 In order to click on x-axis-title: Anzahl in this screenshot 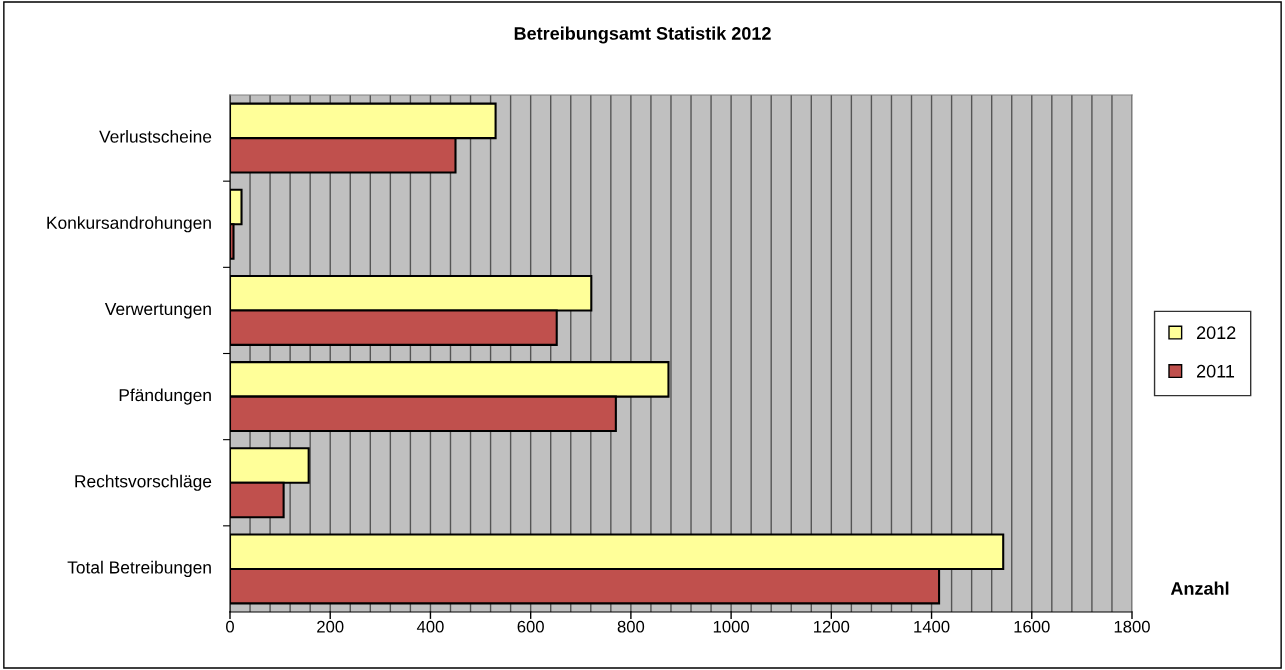, I will do `click(1199, 588)`.